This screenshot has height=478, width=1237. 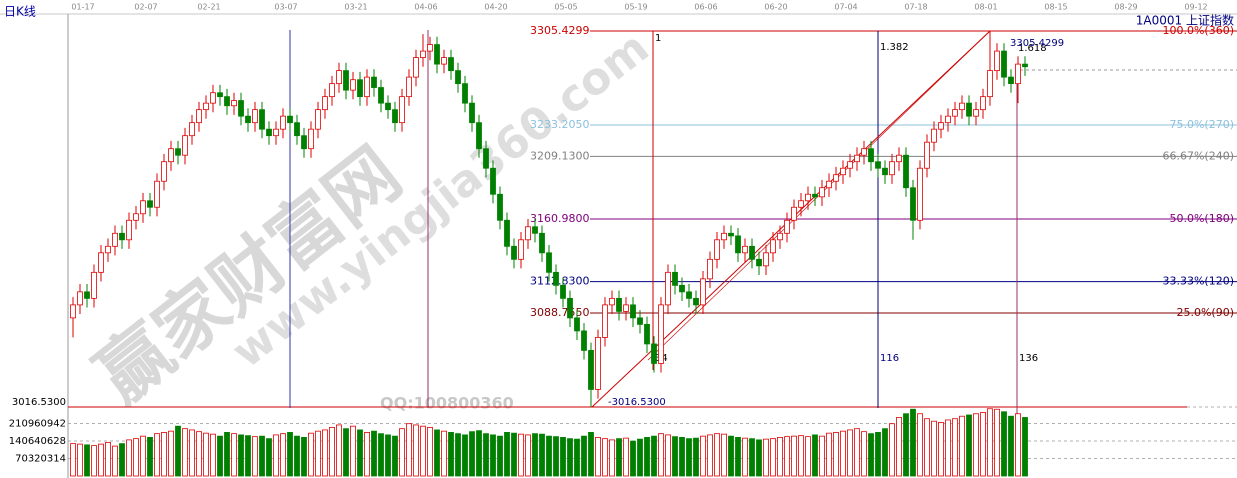 What do you see at coordinates (658, 38) in the screenshot?
I see `annotation: 1` at bounding box center [658, 38].